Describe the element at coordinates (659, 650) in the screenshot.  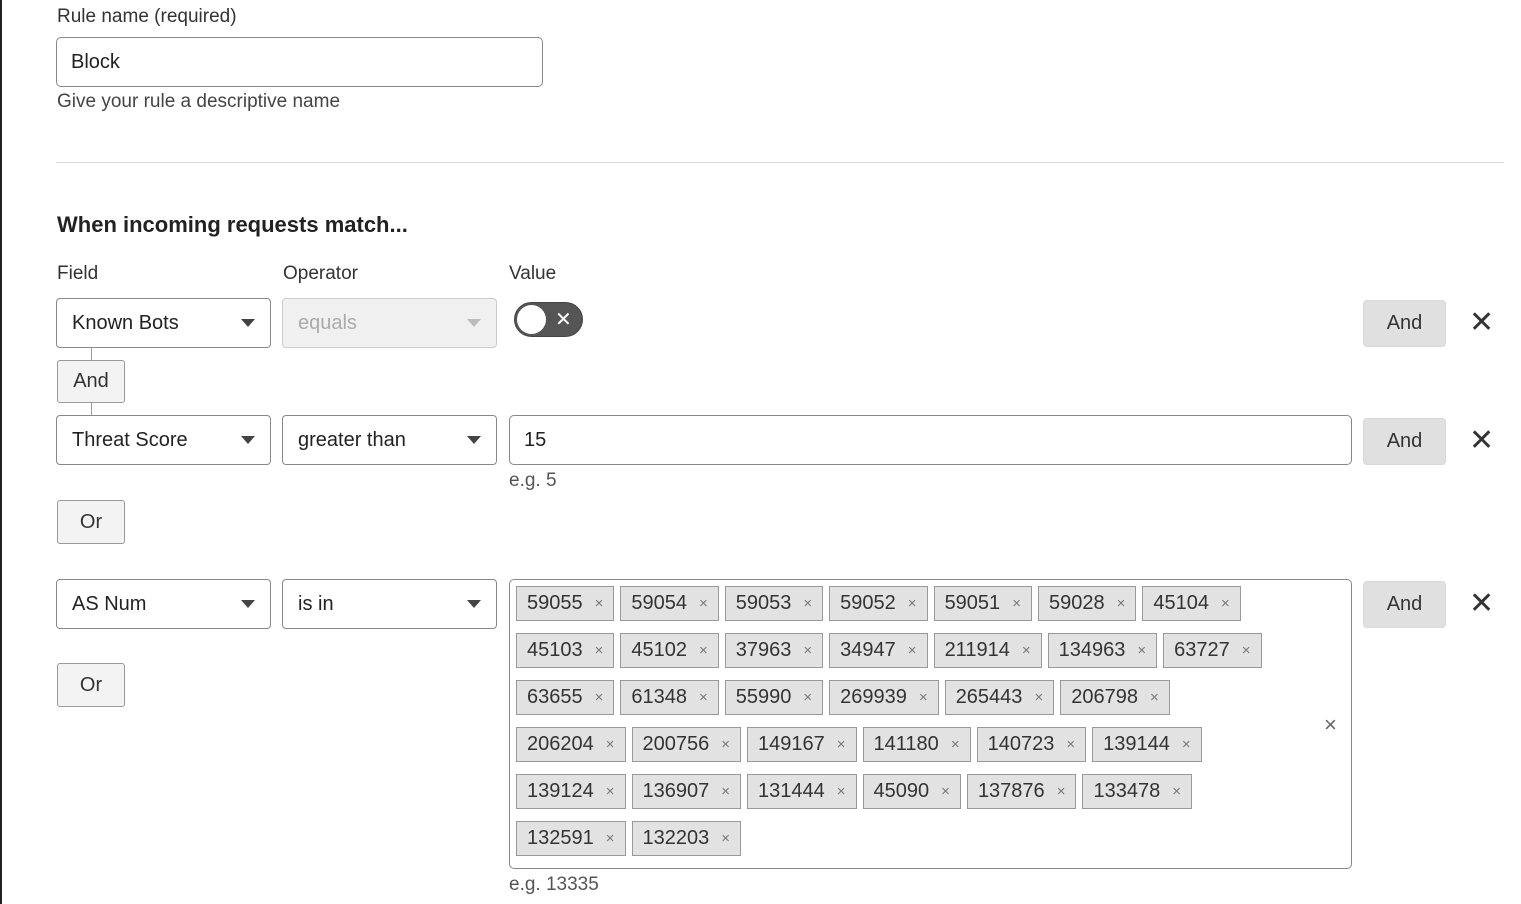
I see `tag-label: 45102` at that location.